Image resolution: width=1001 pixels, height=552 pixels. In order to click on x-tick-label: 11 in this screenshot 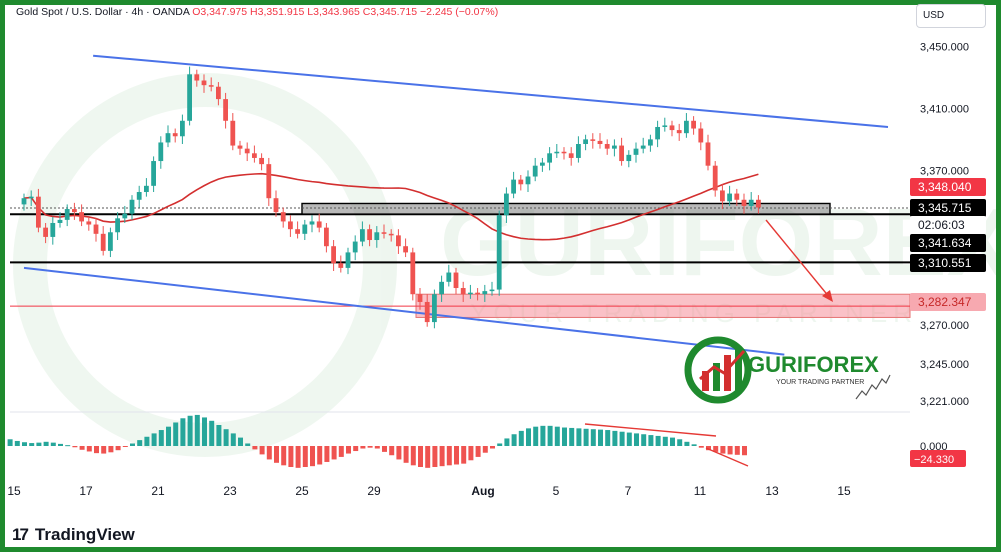, I will do `click(700, 491)`.